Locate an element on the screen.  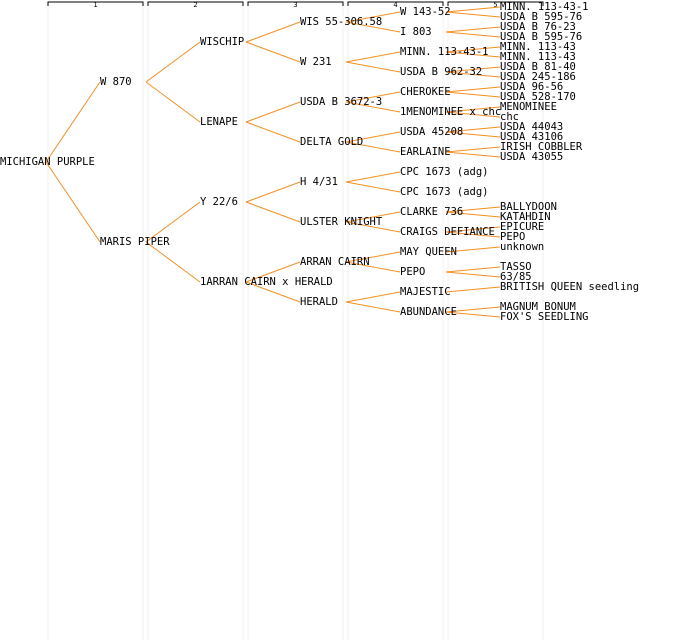
node-label: W 143-52 is located at coordinates (425, 12).